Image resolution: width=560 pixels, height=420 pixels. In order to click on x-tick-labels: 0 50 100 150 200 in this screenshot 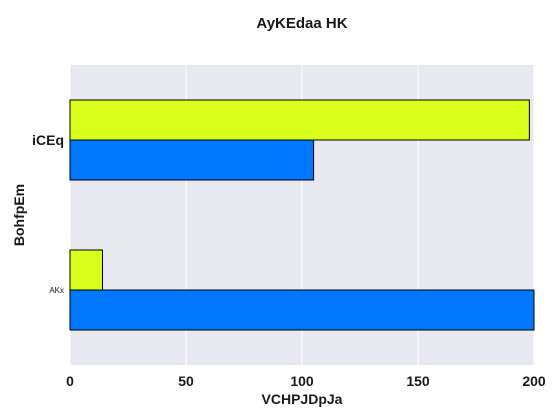, I will do `click(306, 381)`.